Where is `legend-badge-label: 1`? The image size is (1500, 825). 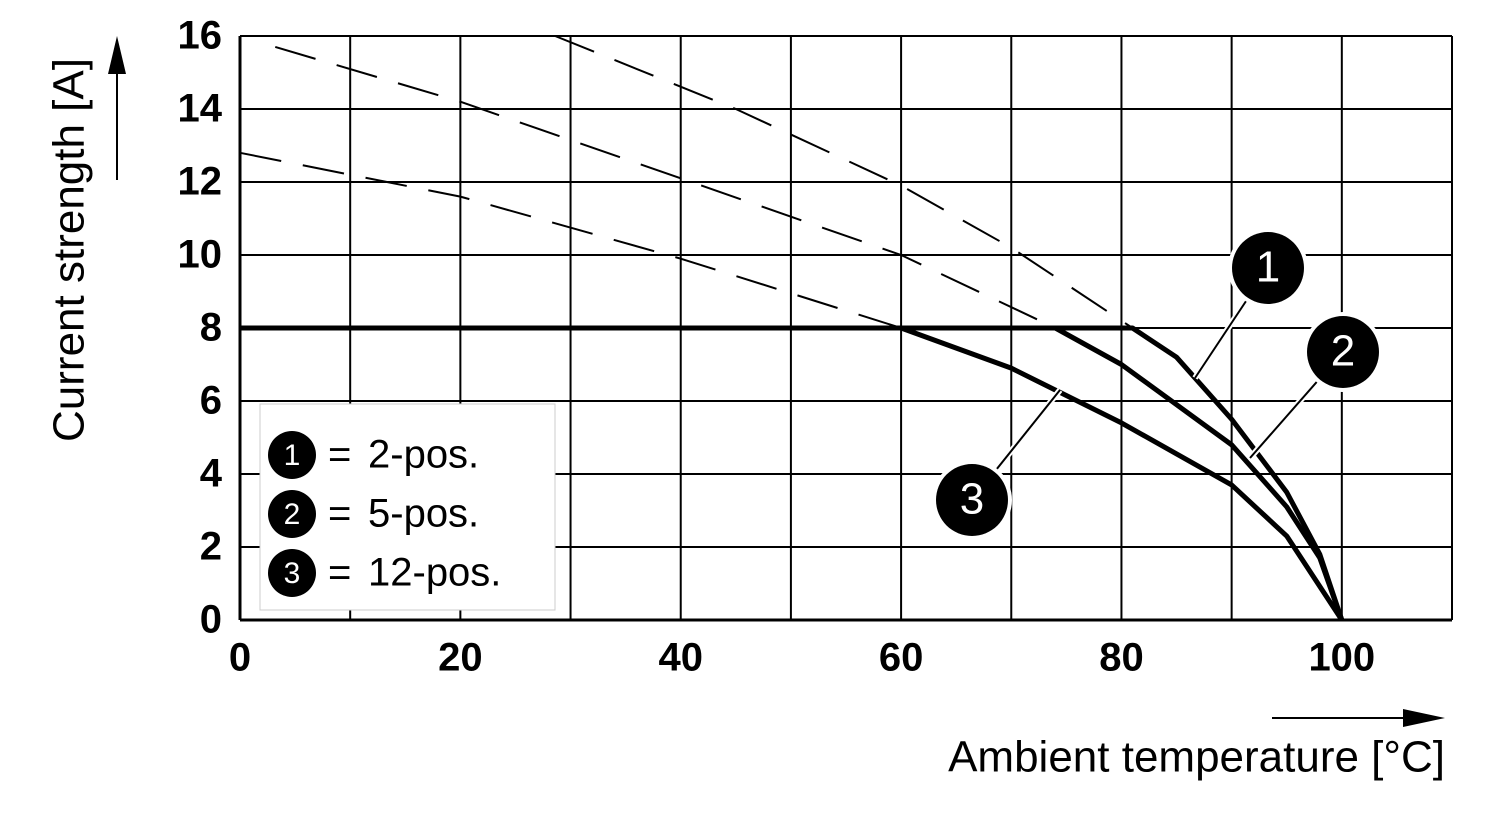
legend-badge-label: 1 is located at coordinates (292, 455).